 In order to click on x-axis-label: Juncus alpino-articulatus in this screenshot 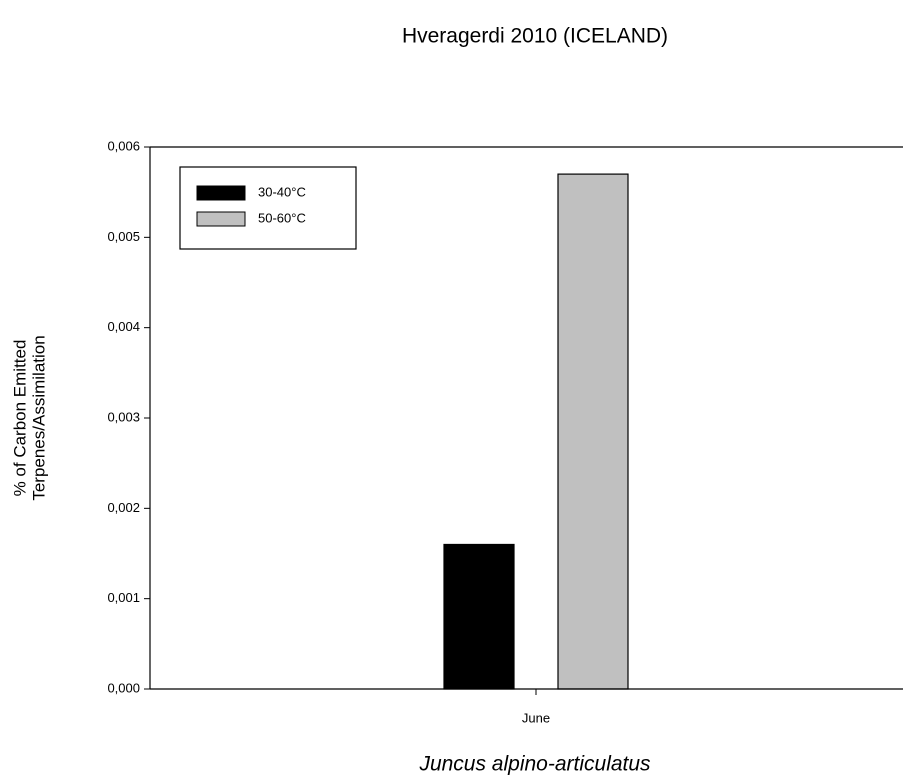, I will do `click(534, 764)`.